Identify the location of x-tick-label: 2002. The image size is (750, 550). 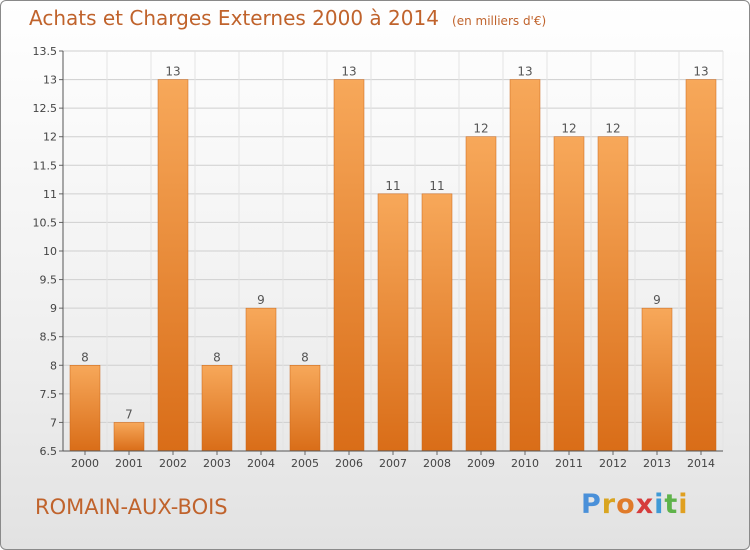
(173, 463).